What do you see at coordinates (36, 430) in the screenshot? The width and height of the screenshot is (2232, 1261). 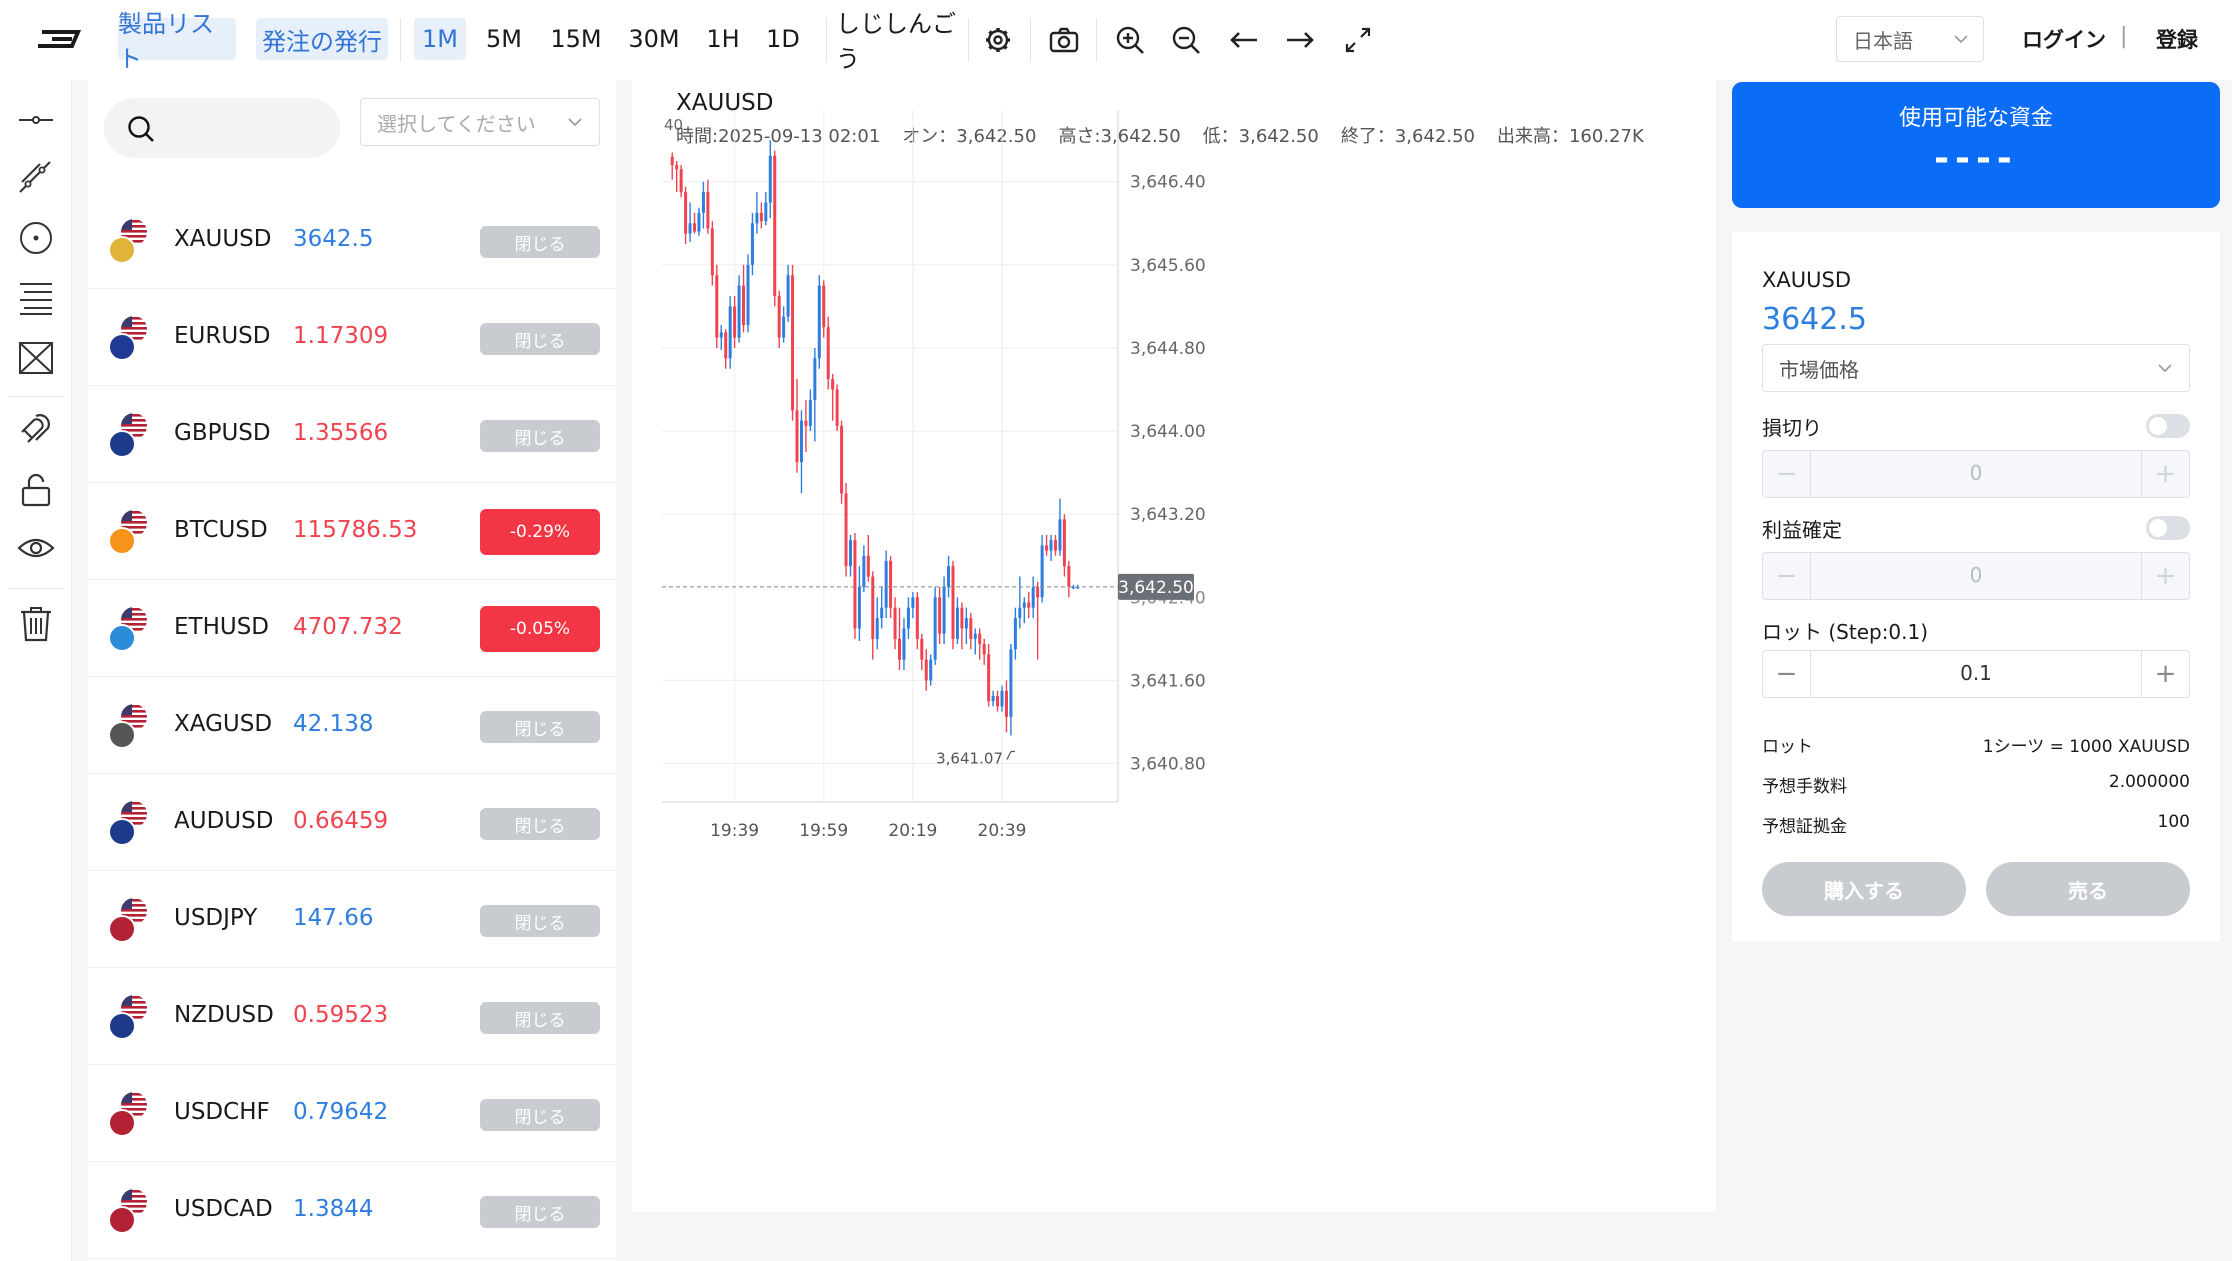 I see `magnet-icon` at bounding box center [36, 430].